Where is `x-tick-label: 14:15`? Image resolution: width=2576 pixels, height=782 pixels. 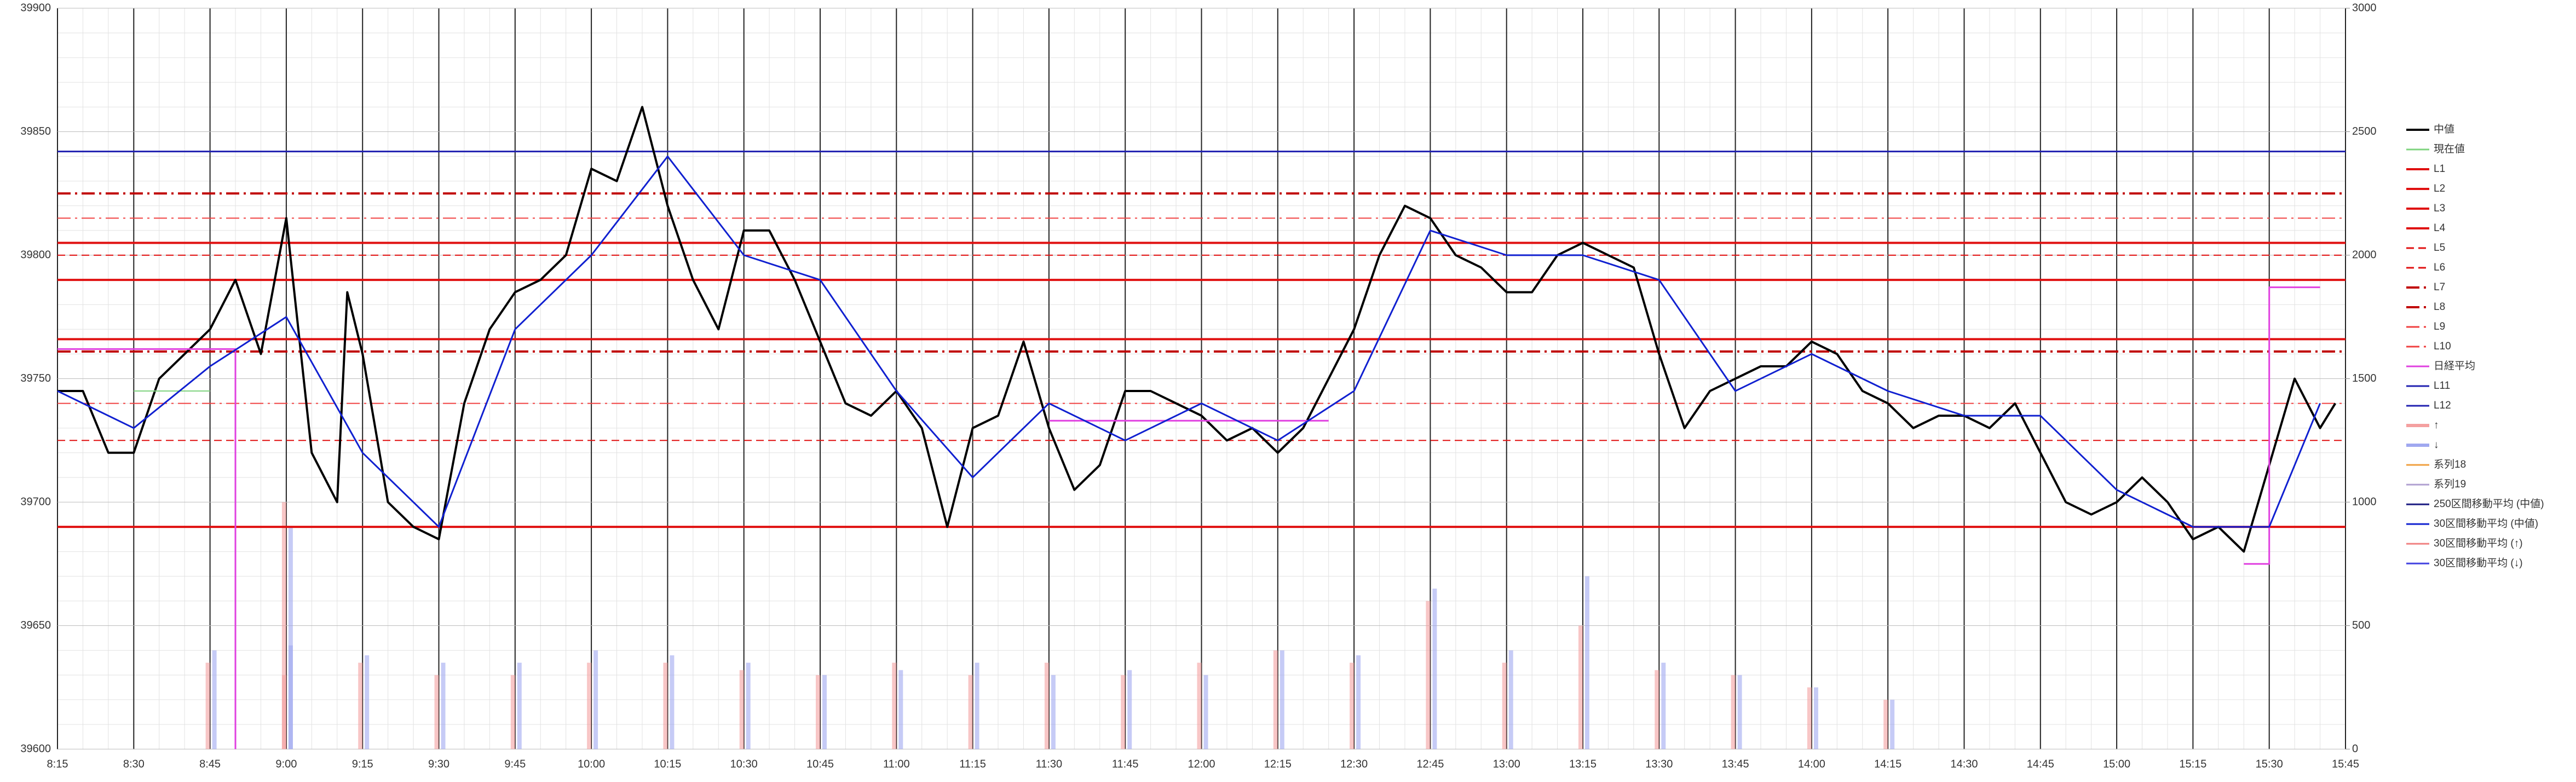 x-tick-label: 14:15 is located at coordinates (1887, 764).